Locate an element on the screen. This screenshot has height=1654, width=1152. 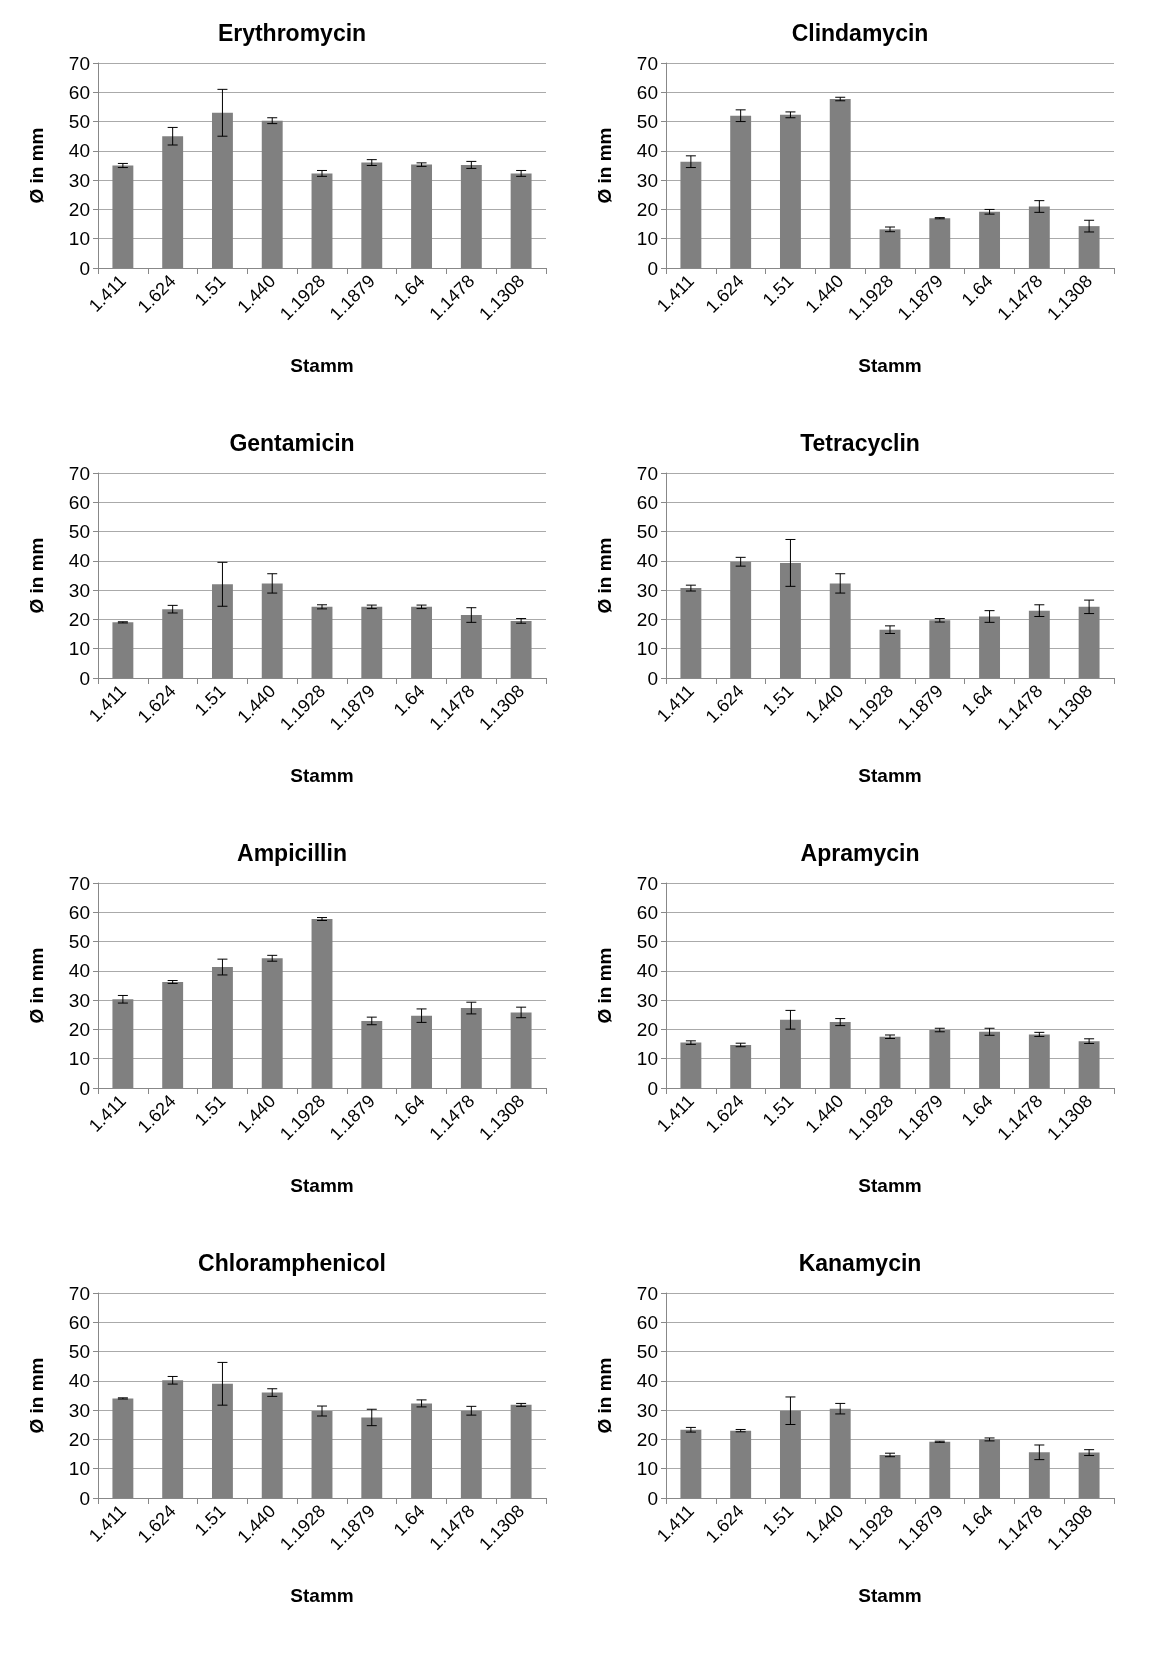
chart-title: Chloramphenicol is located at coordinates (292, 1262).